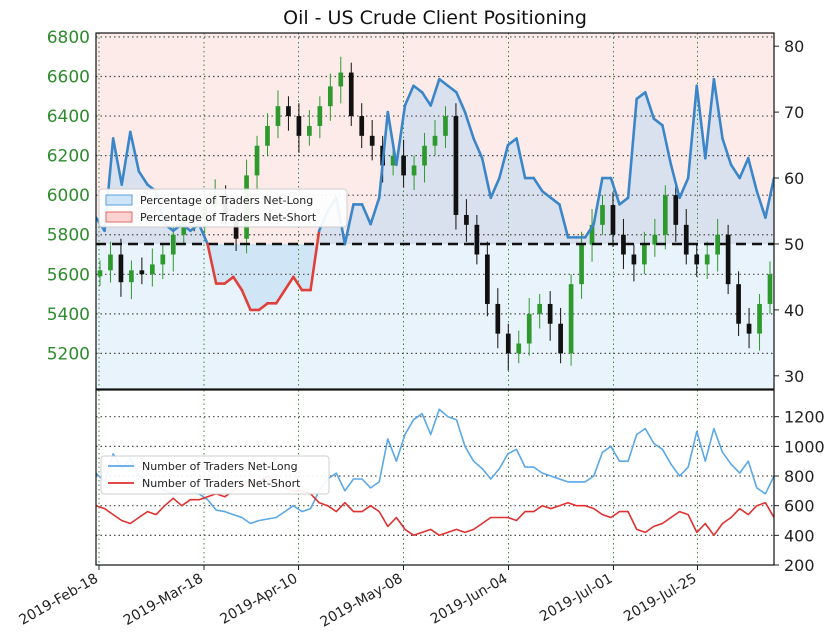 Image resolution: width=839 pixels, height=636 pixels. I want to click on percent-tick-label: 50, so click(794, 244).